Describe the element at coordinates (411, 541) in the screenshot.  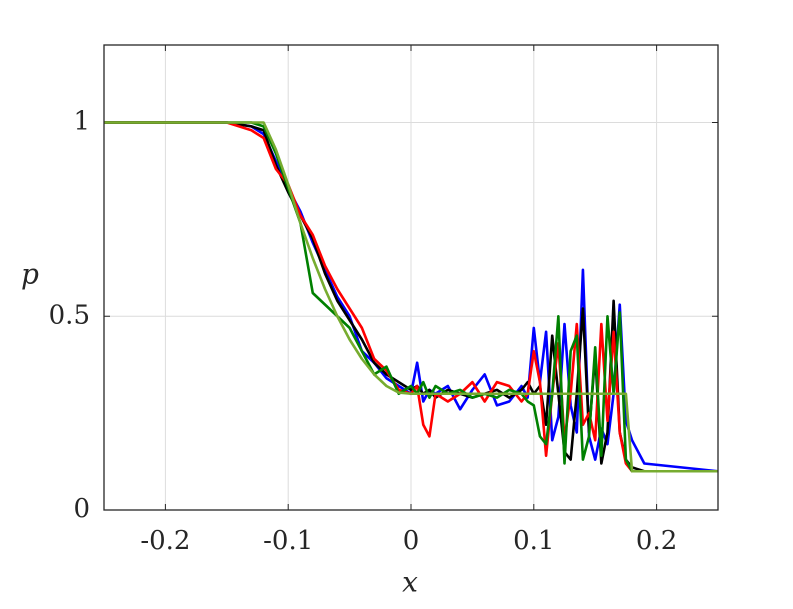
I see `x-tick-label: 0` at that location.